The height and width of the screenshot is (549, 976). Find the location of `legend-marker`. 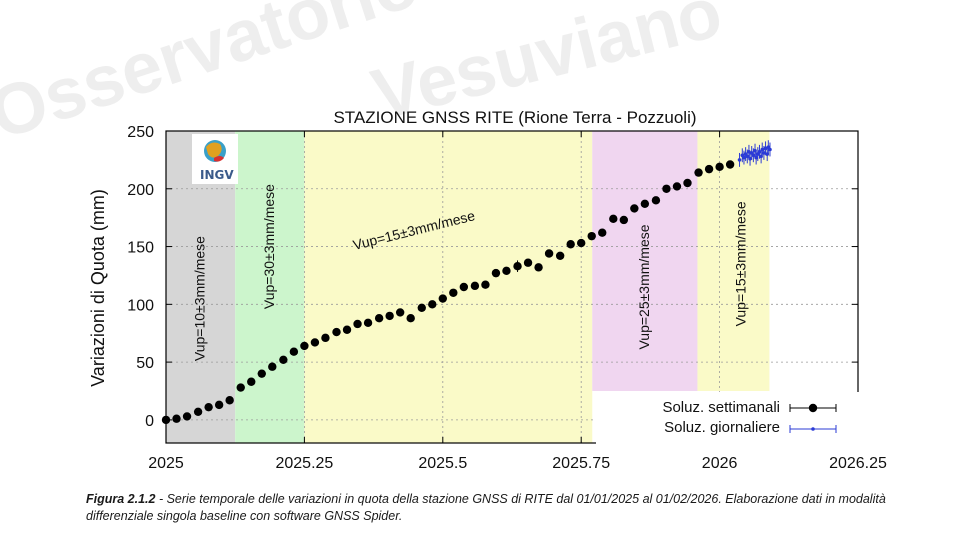

legend-marker is located at coordinates (813, 408).